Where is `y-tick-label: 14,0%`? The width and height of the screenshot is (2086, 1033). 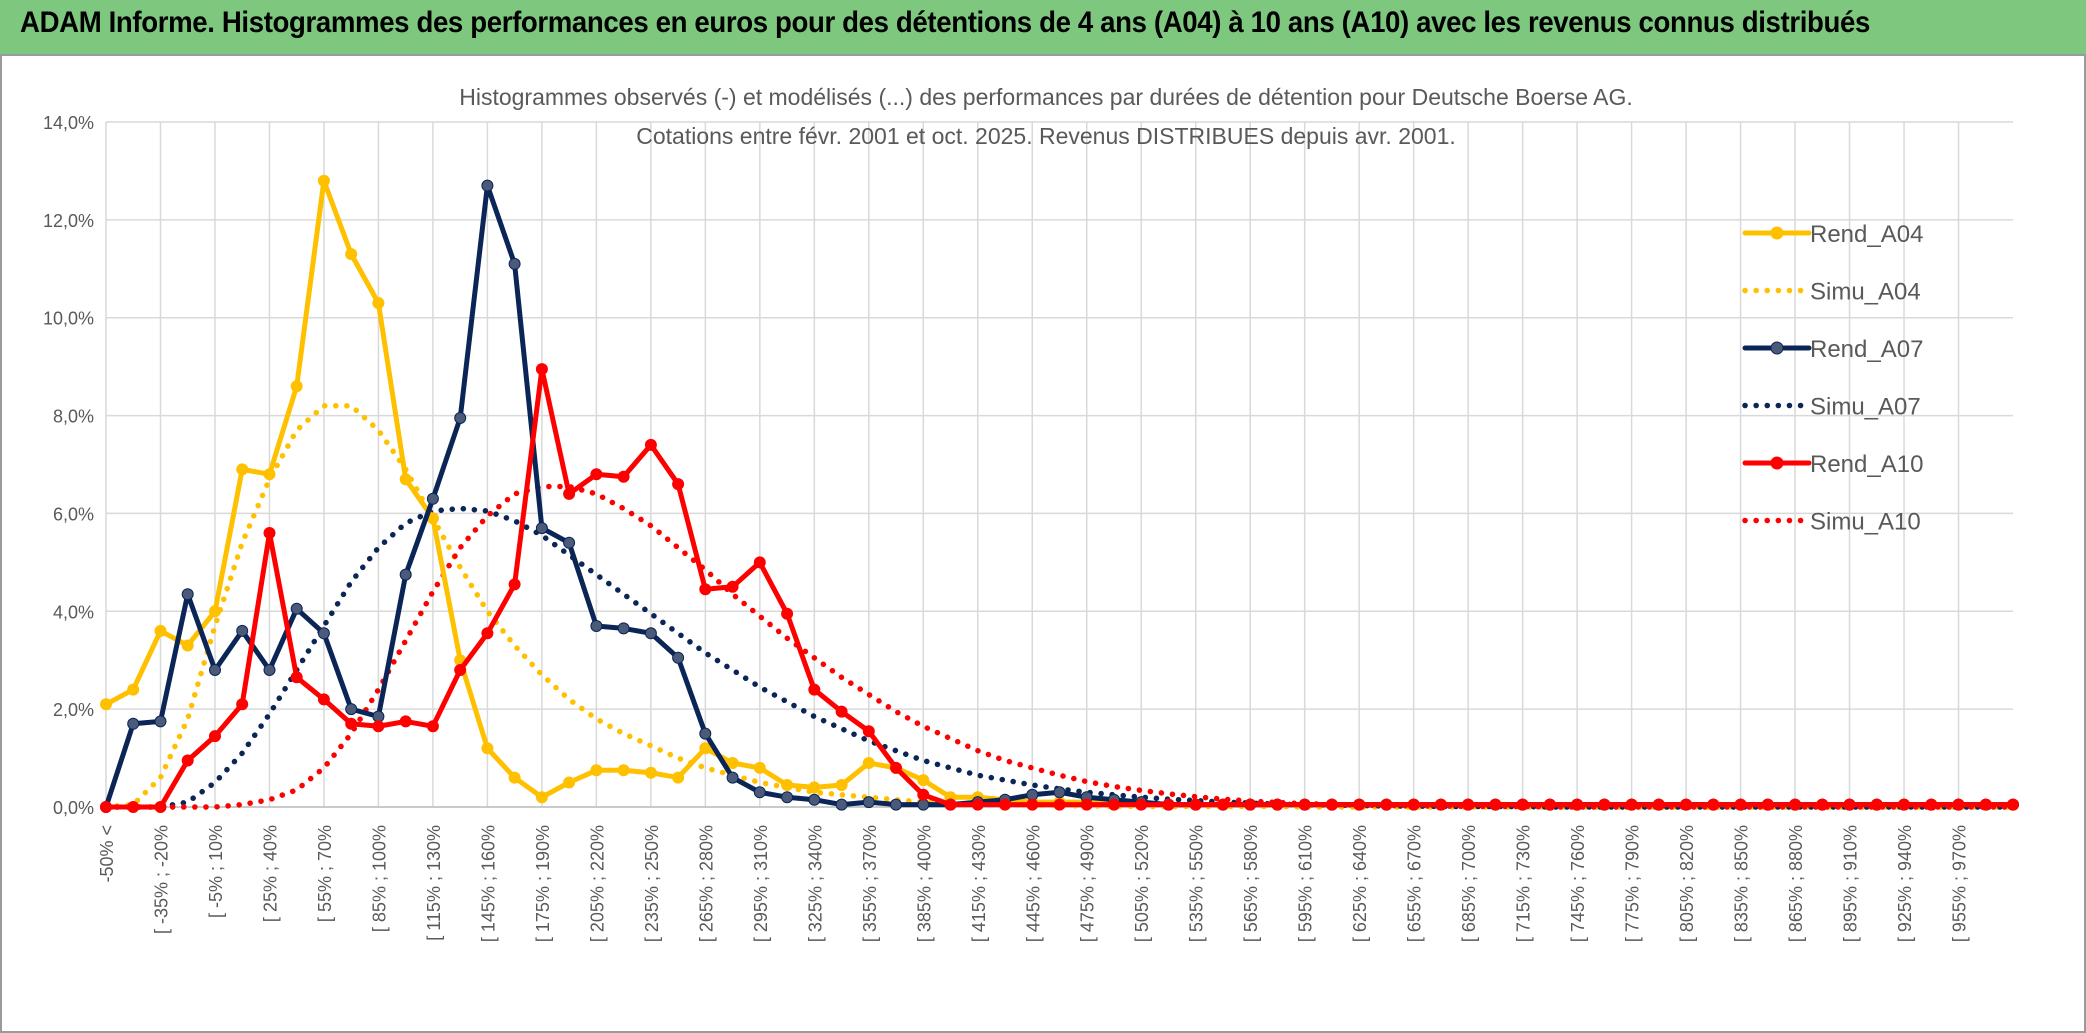 y-tick-label: 14,0% is located at coordinates (68, 123).